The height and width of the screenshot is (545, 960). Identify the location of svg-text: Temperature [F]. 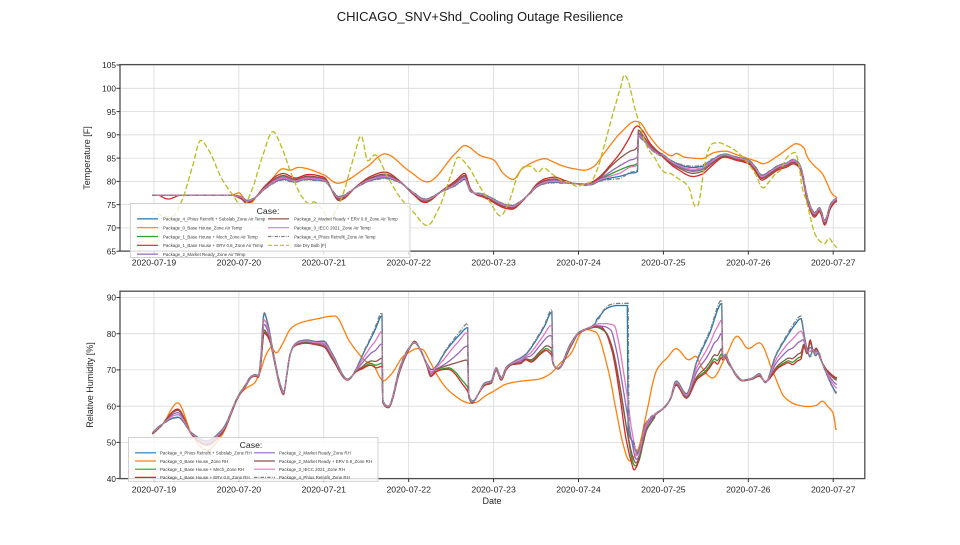
(87, 158).